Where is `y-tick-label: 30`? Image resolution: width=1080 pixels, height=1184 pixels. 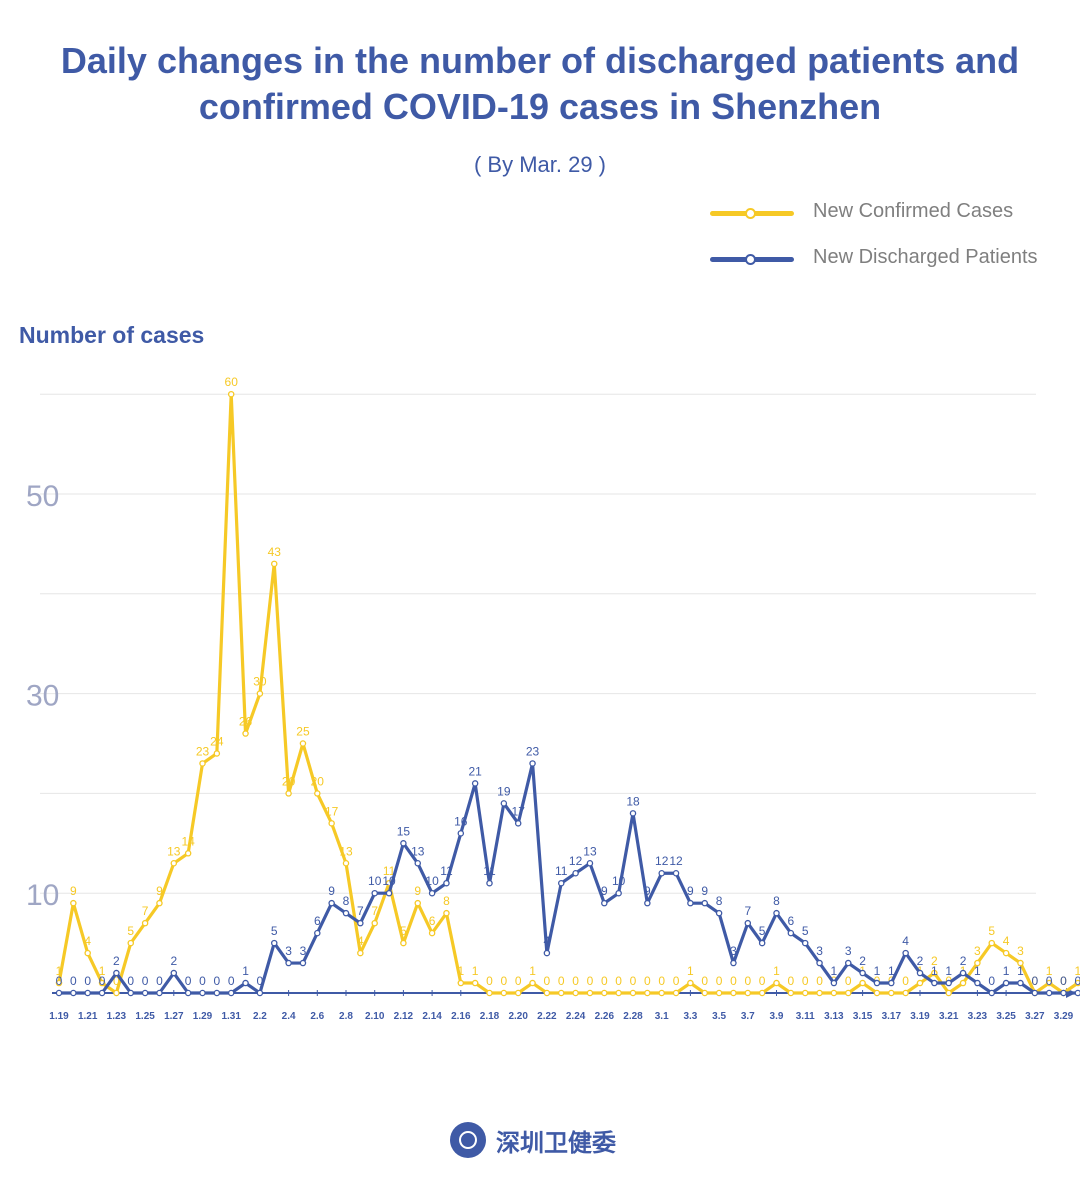 y-tick-label: 30 is located at coordinates (42, 696).